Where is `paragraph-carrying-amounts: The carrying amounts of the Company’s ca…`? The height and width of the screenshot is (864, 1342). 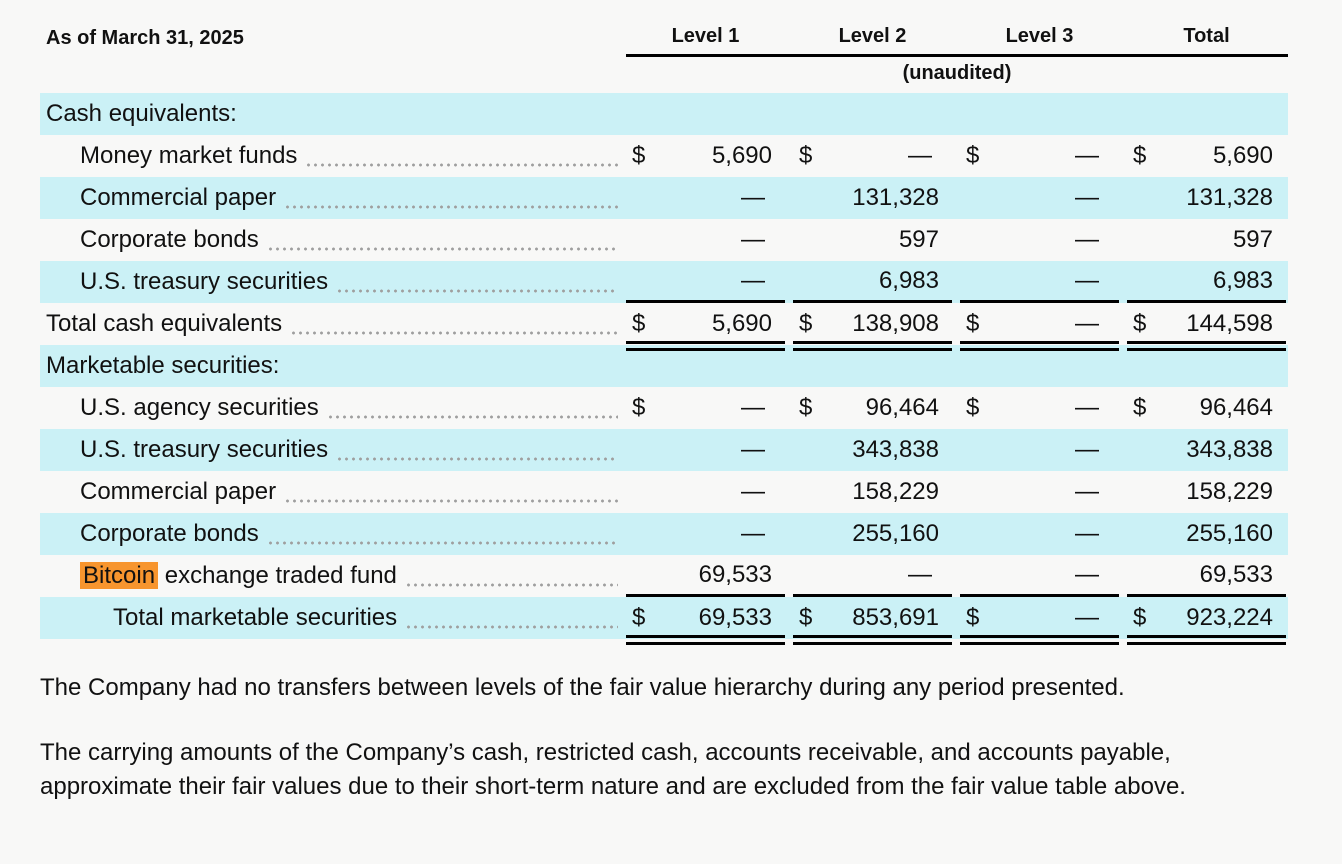 paragraph-carrying-amounts: The carrying amounts of the Company’s ca… is located at coordinates (613, 769).